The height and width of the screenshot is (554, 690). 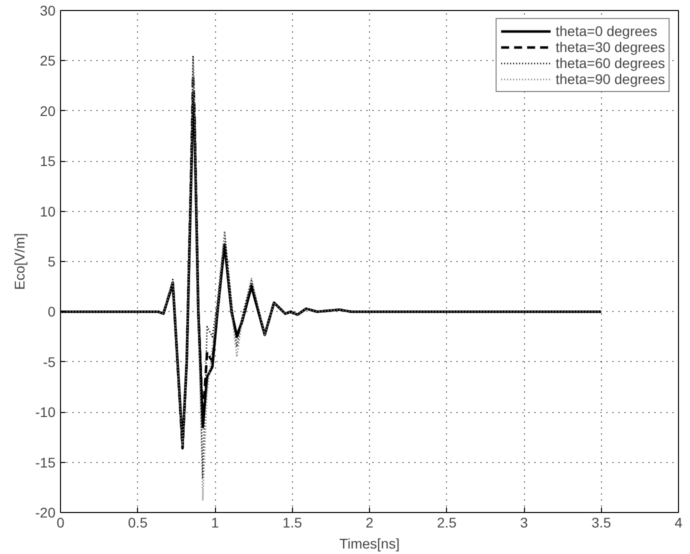 I want to click on x-tick-label: 1.5, so click(x=292, y=522).